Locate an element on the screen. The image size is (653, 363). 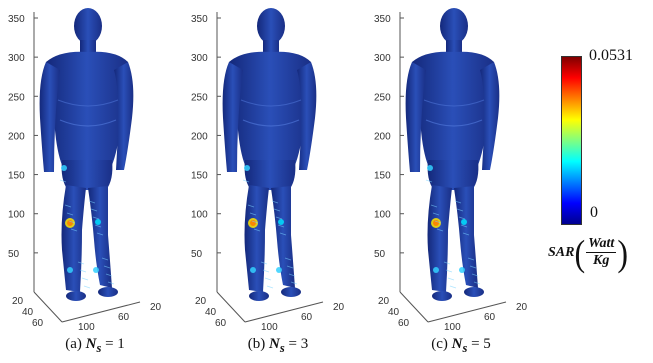
unit-denominator: Kg is located at coordinates (601, 260).